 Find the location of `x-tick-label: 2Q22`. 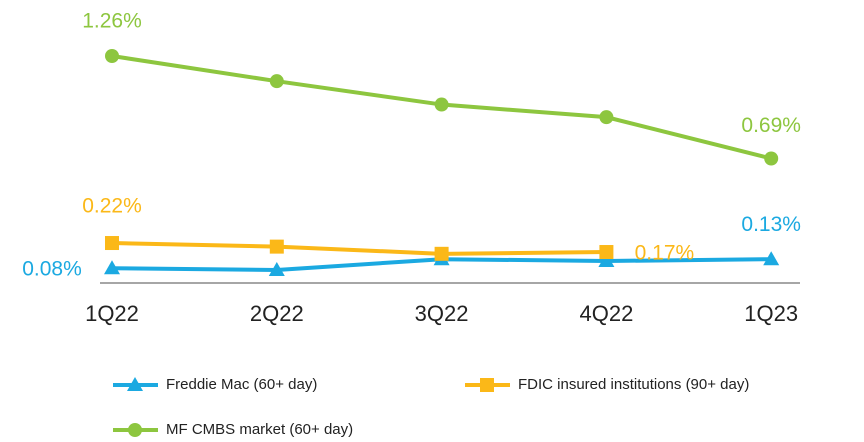

x-tick-label: 2Q22 is located at coordinates (277, 313).